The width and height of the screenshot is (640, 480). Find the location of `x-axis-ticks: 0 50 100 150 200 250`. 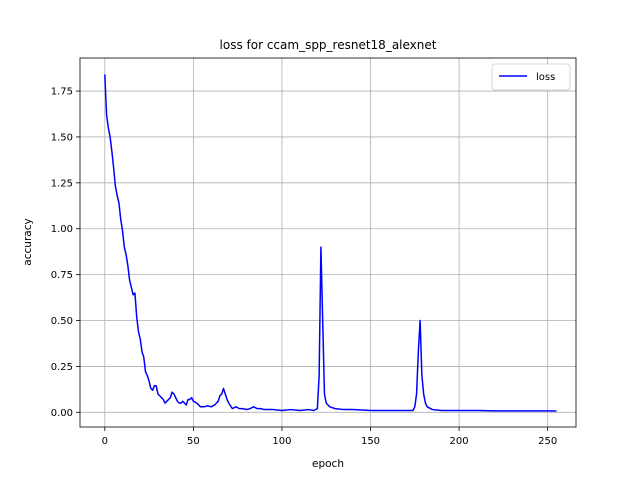

x-axis-ticks: 0 50 100 150 200 250 is located at coordinates (329, 437).